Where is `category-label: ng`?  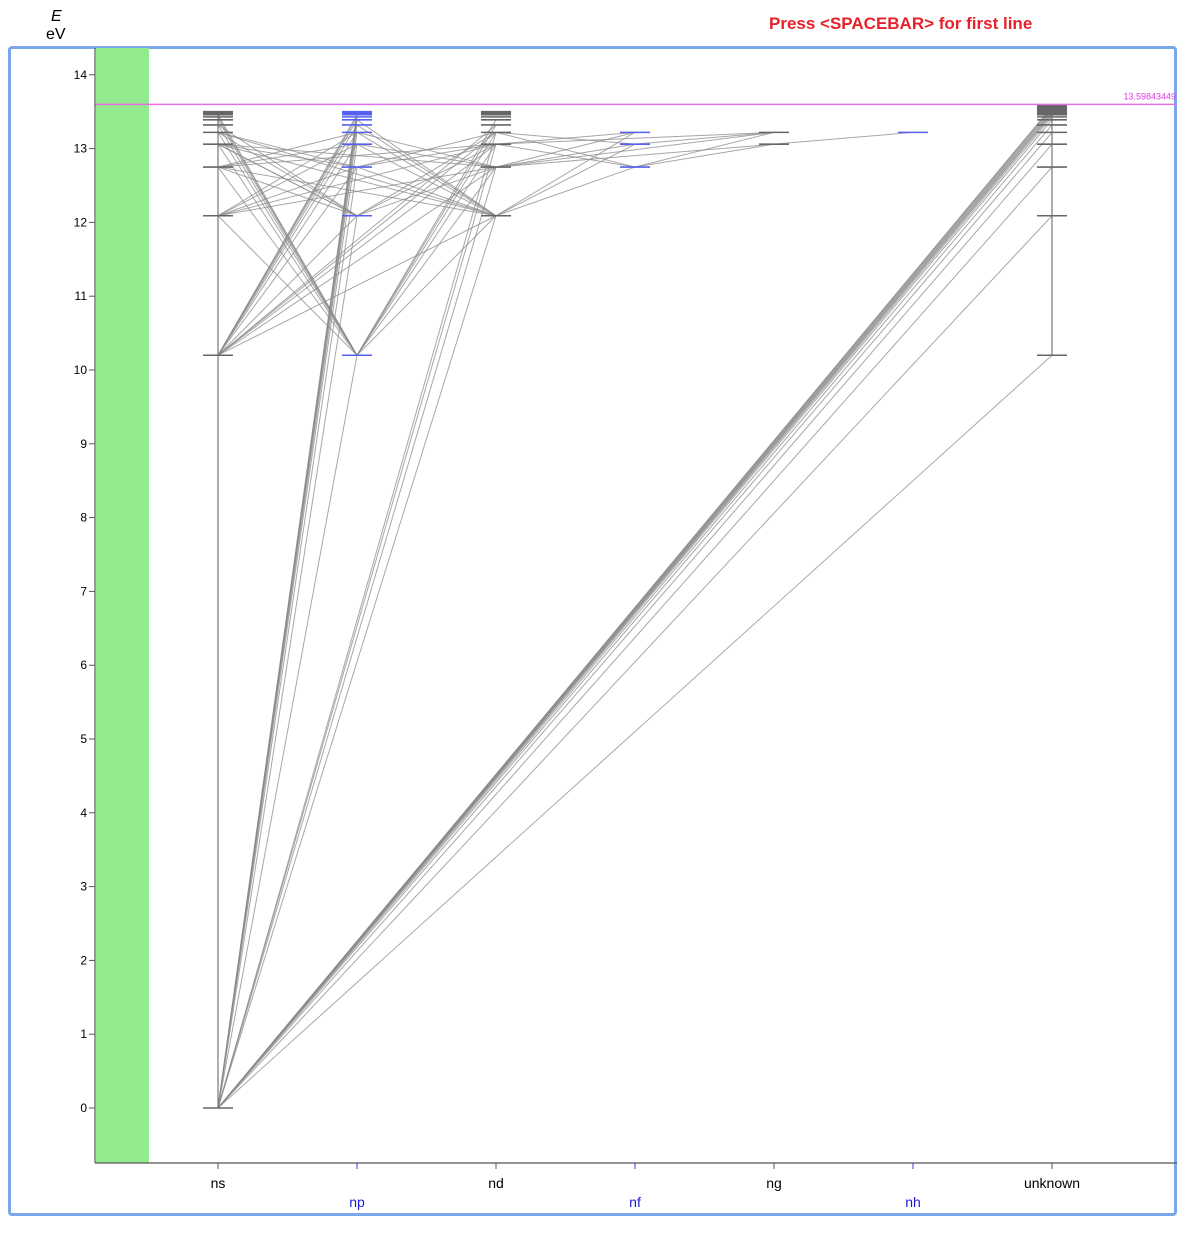 category-label: ng is located at coordinates (774, 1183).